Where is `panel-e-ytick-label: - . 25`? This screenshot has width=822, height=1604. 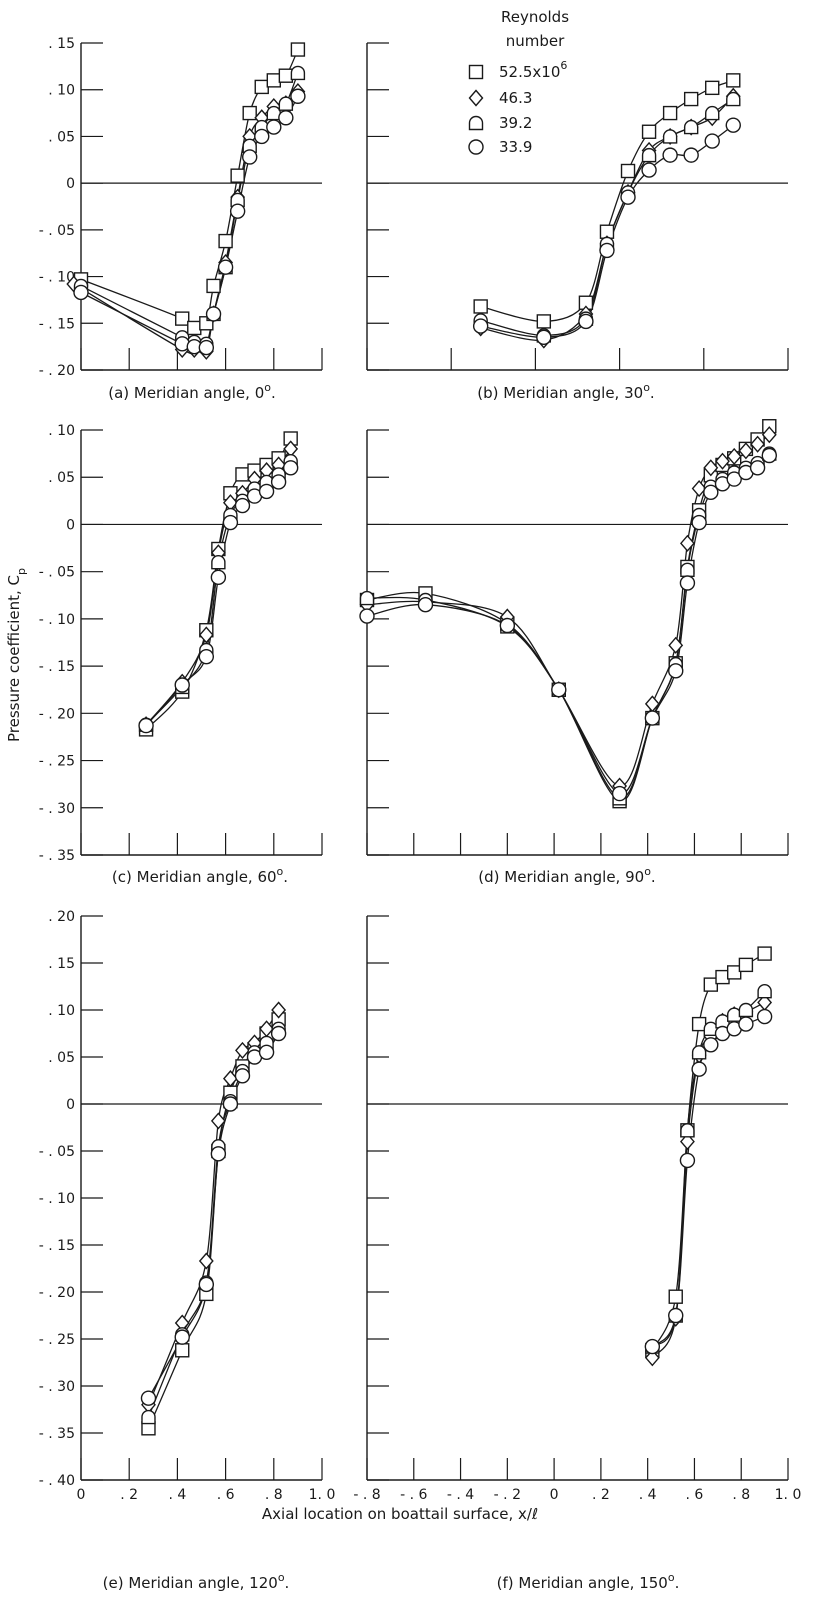
panel-e-ytick-label: - . 25 is located at coordinates (57, 1340).